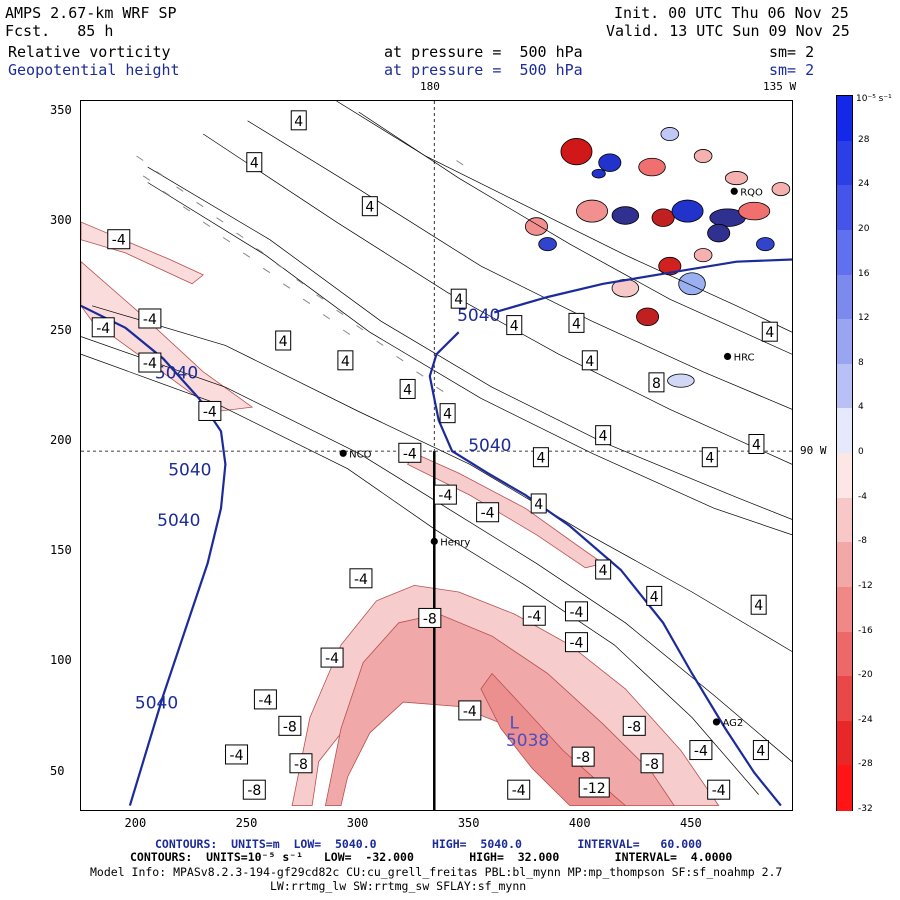 The height and width of the screenshot is (900, 900). What do you see at coordinates (727, 356) in the screenshot?
I see `station-dot-hrc` at bounding box center [727, 356].